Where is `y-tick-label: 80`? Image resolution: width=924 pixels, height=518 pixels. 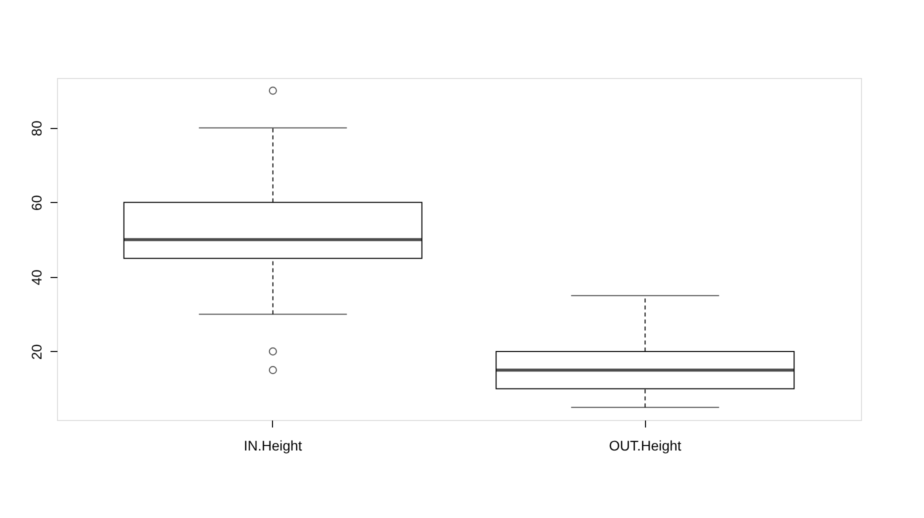
y-tick-label: 80 is located at coordinates (36, 128).